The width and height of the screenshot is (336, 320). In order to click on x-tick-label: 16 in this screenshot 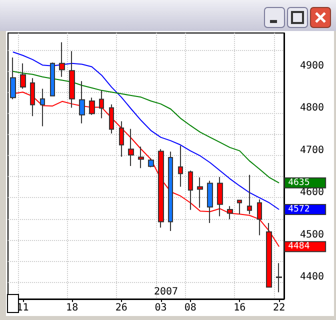, I will do `click(240, 308)`.